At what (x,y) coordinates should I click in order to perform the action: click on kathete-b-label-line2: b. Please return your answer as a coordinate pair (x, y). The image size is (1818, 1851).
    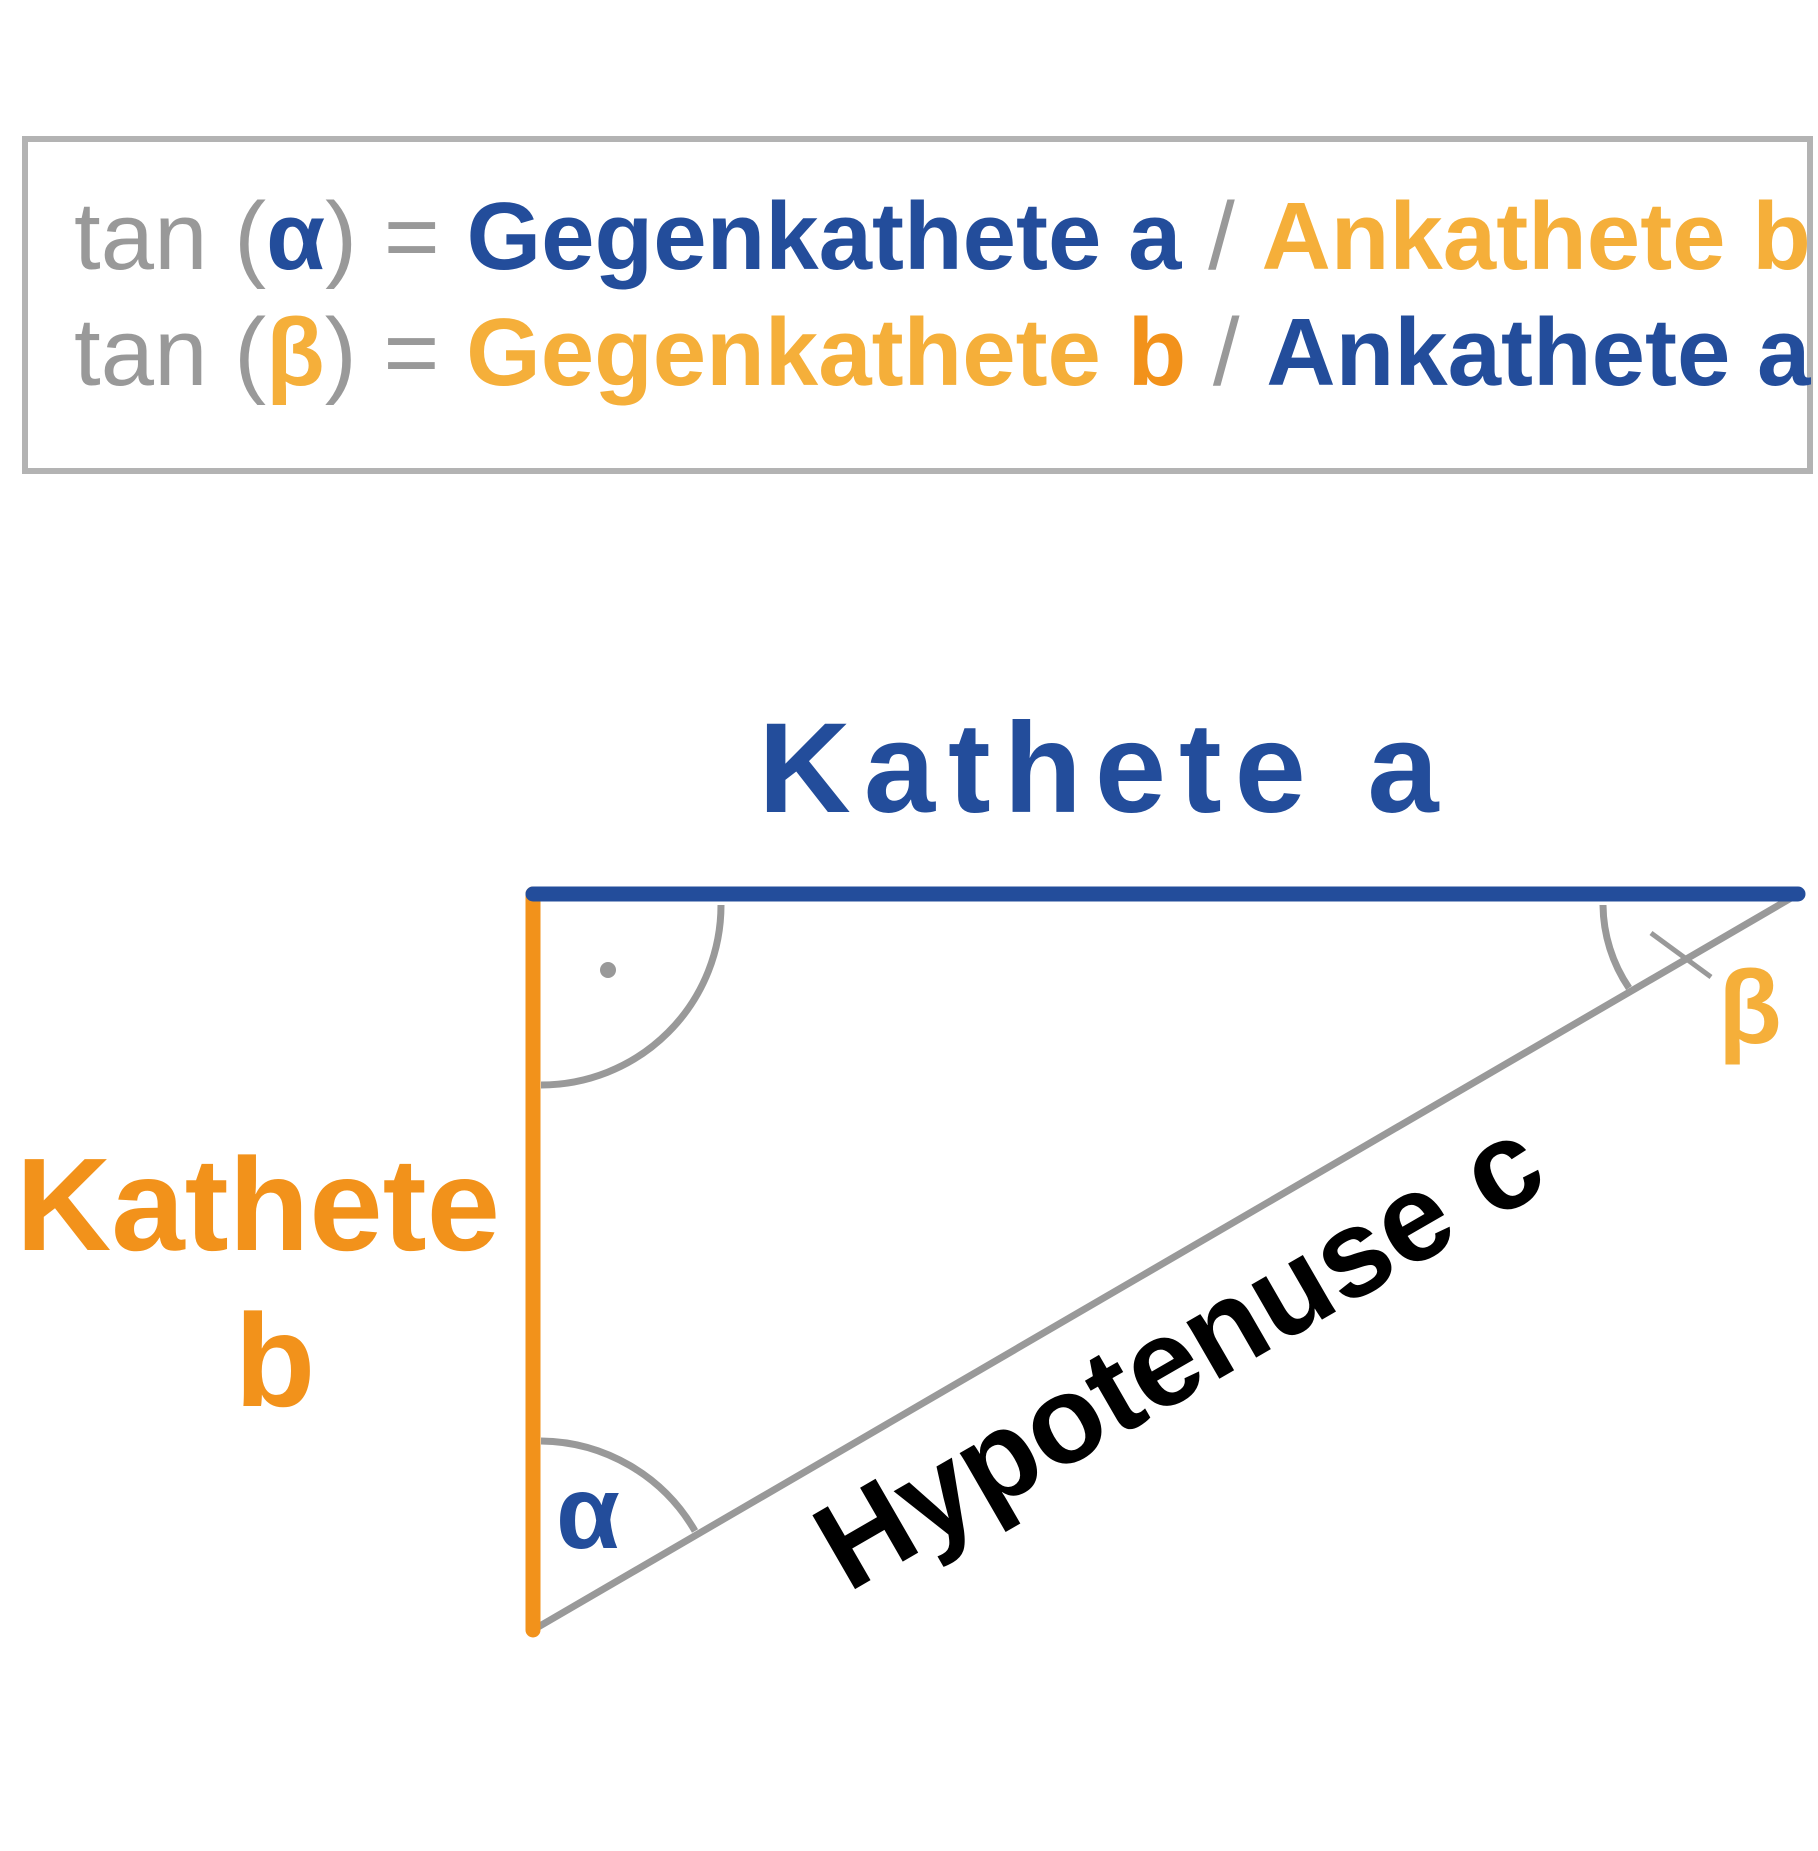
    Looking at the image, I should click on (275, 1360).